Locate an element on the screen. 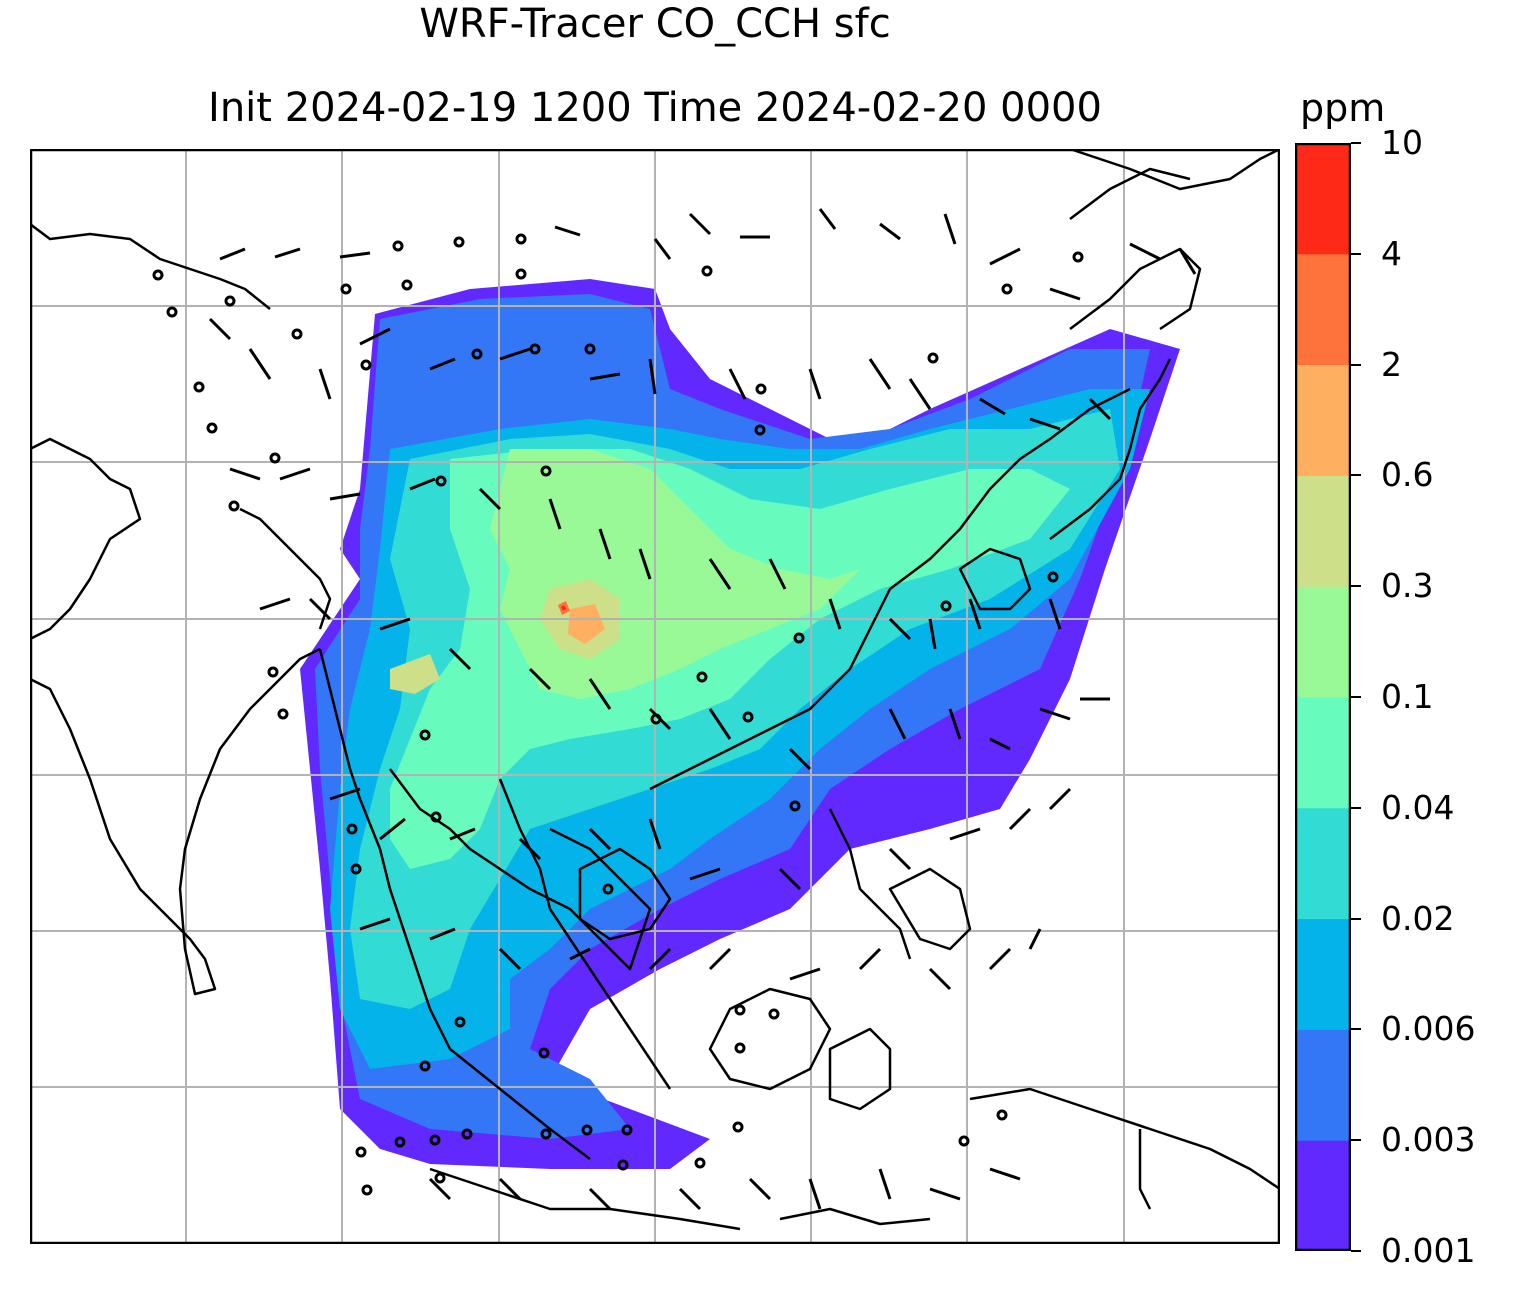  colorbar-tick-label: 0.003 is located at coordinates (1428, 1140).